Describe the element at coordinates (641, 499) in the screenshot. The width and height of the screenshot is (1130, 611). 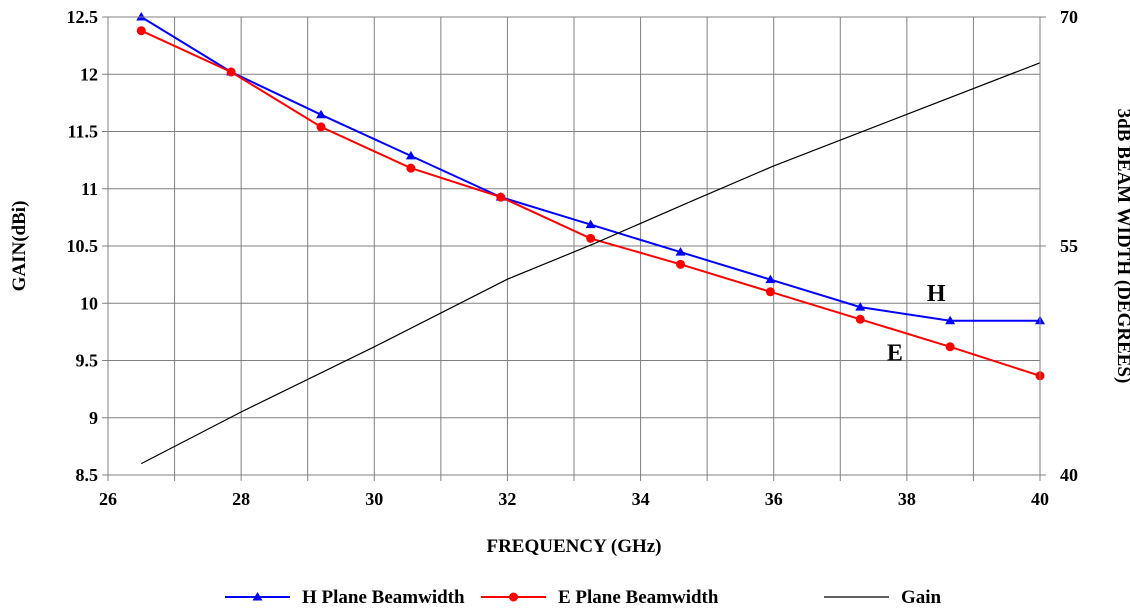
I see `x-tick-label: 34` at that location.